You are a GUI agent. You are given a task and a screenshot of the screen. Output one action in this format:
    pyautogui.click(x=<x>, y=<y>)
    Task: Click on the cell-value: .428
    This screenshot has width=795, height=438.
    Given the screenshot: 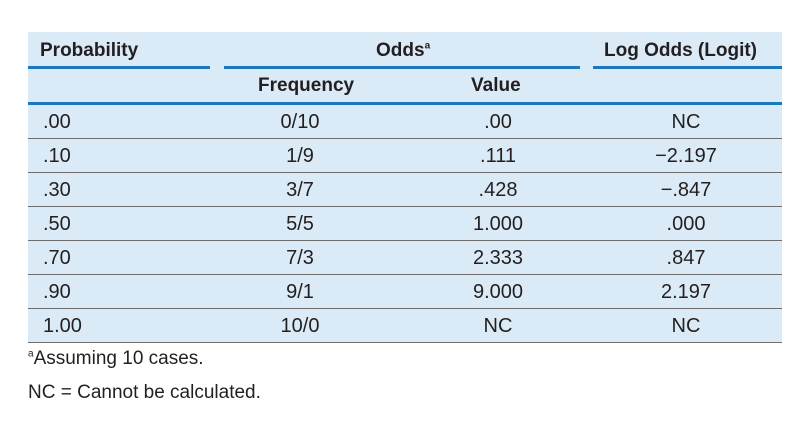 What is the action you would take?
    pyautogui.click(x=498, y=190)
    